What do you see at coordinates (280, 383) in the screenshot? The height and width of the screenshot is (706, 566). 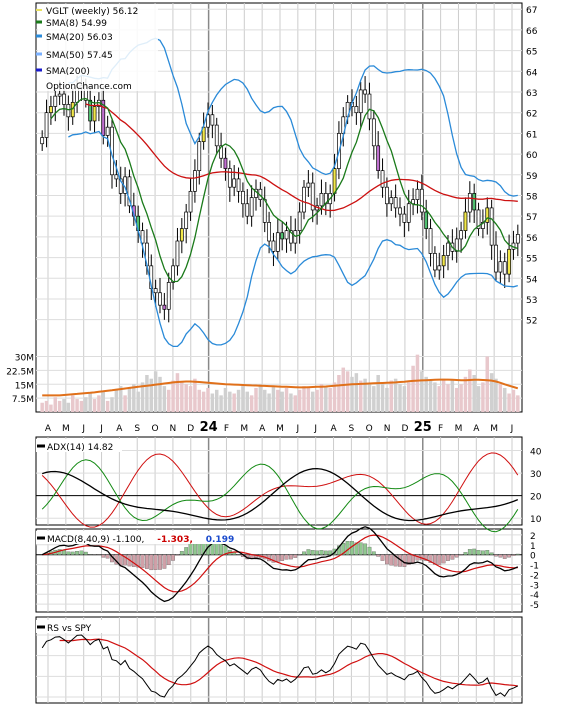 I see `volume-bars` at bounding box center [280, 383].